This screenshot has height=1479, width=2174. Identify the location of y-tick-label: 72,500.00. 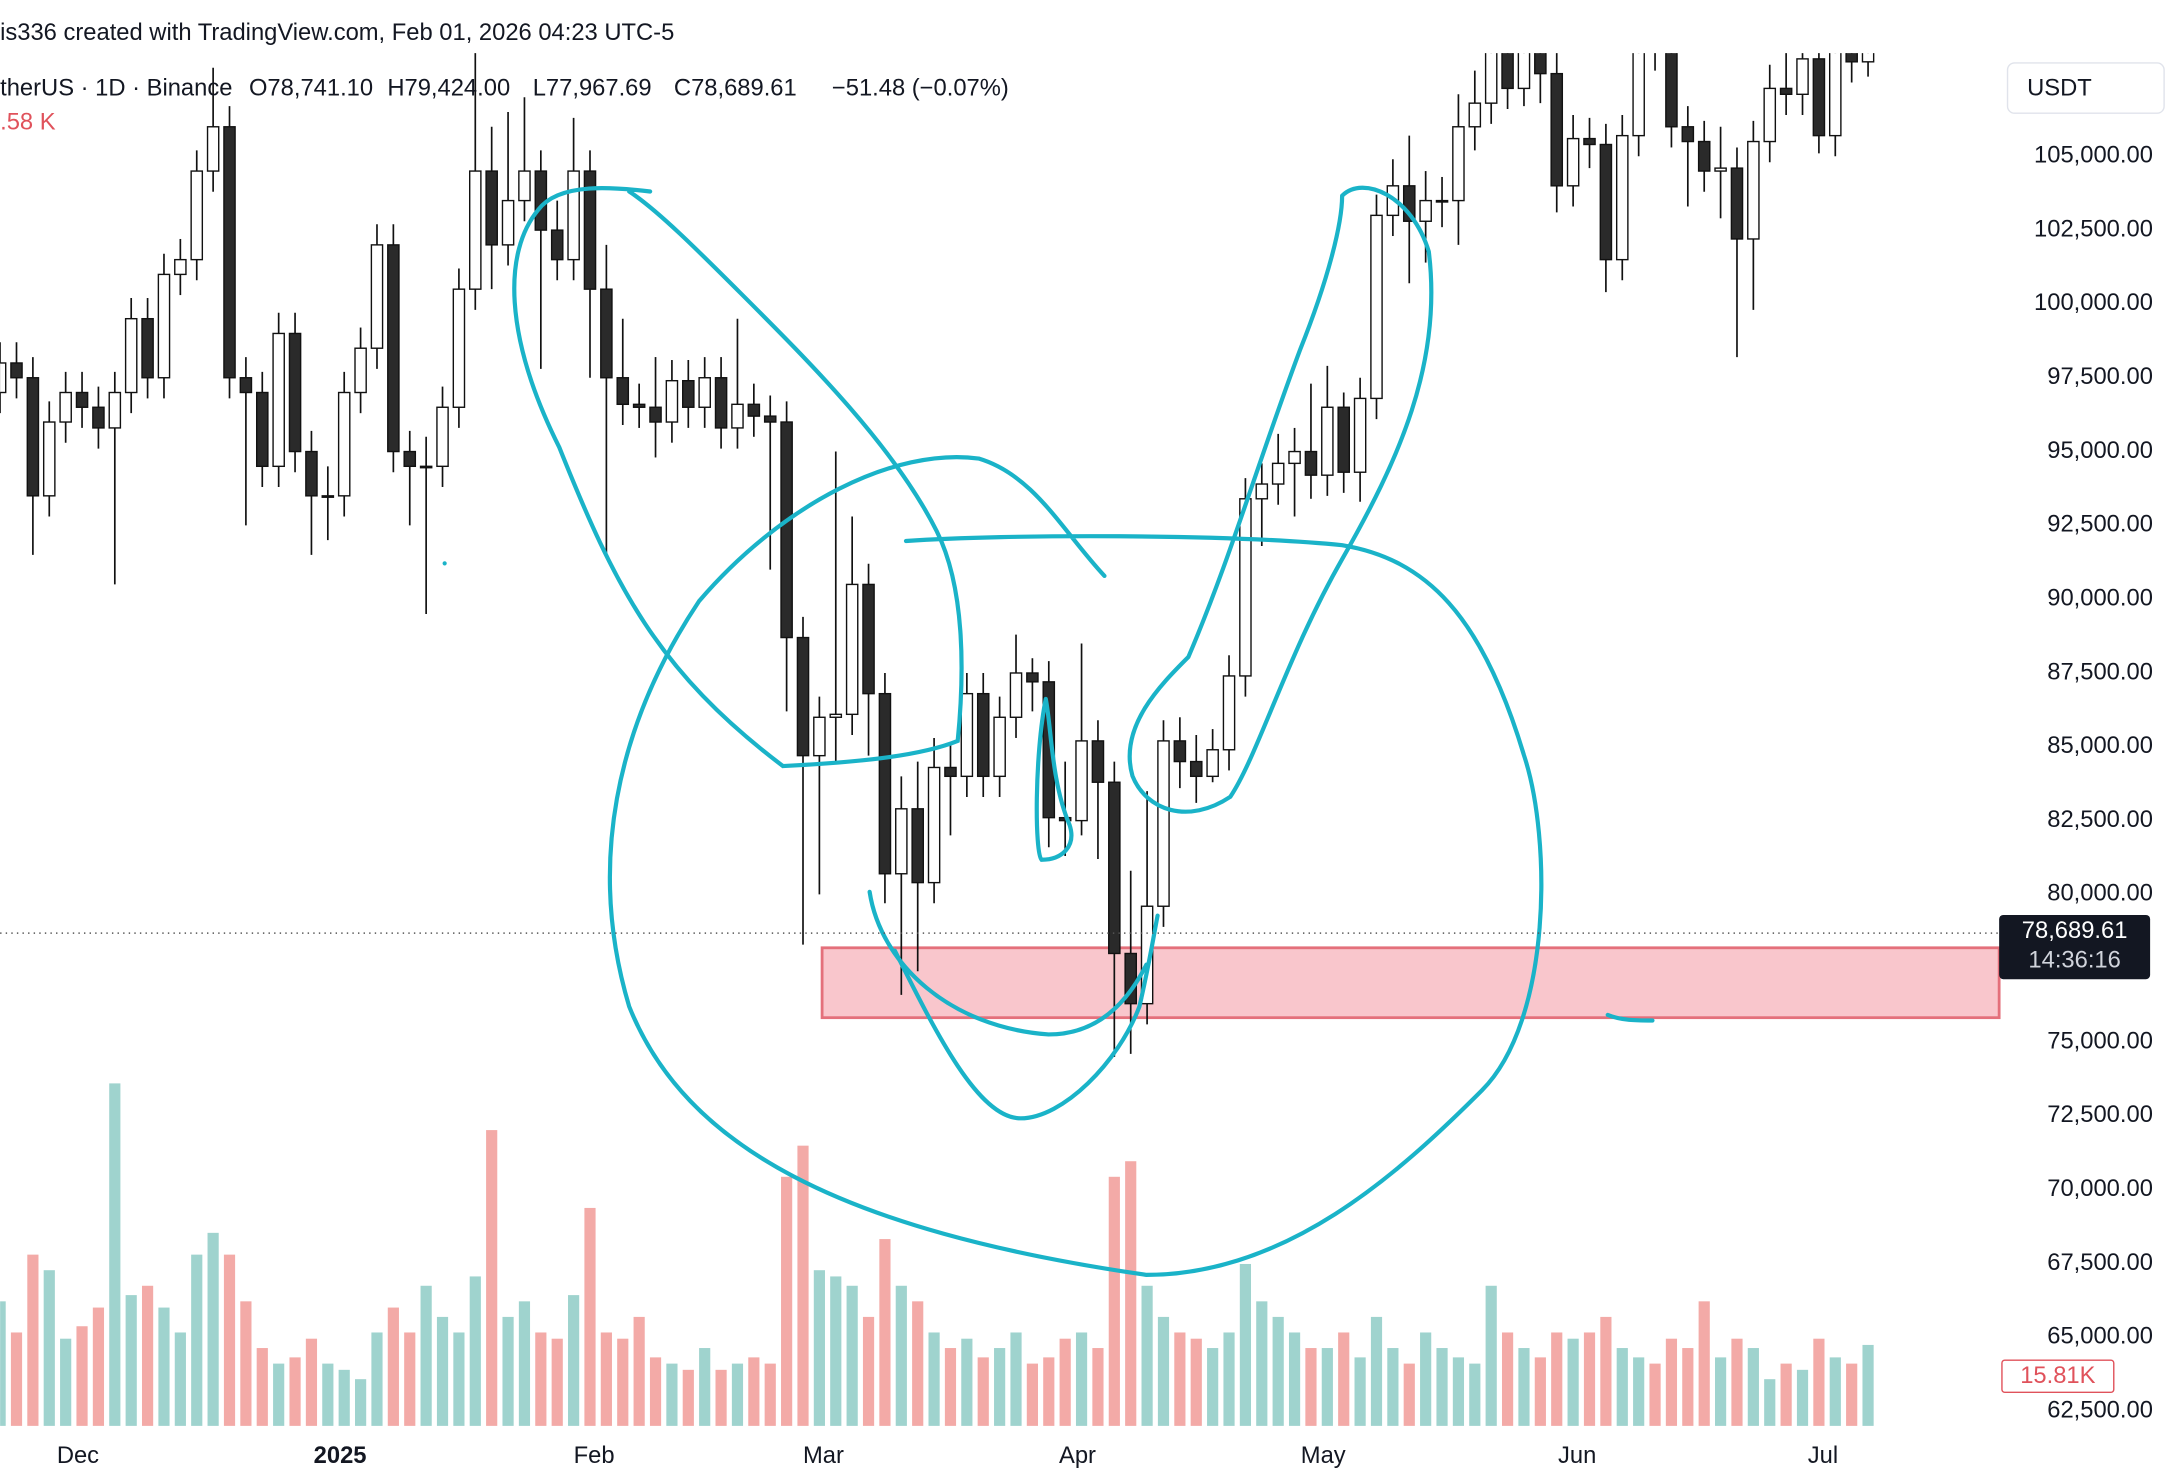
(2100, 1114).